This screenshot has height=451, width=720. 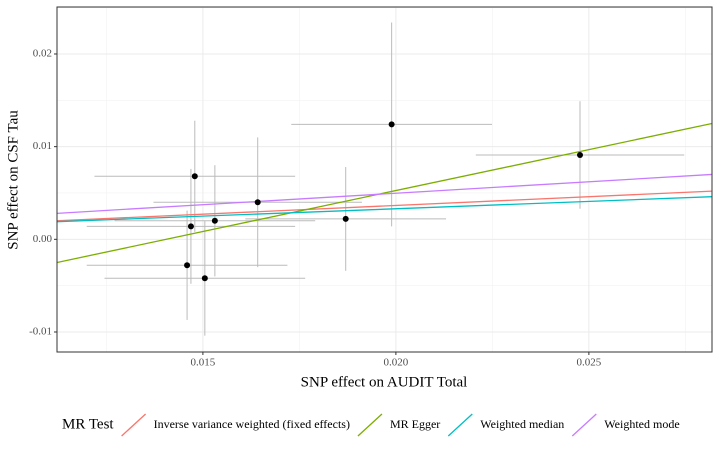 I want to click on legend-label: MR Egger, so click(x=415, y=424).